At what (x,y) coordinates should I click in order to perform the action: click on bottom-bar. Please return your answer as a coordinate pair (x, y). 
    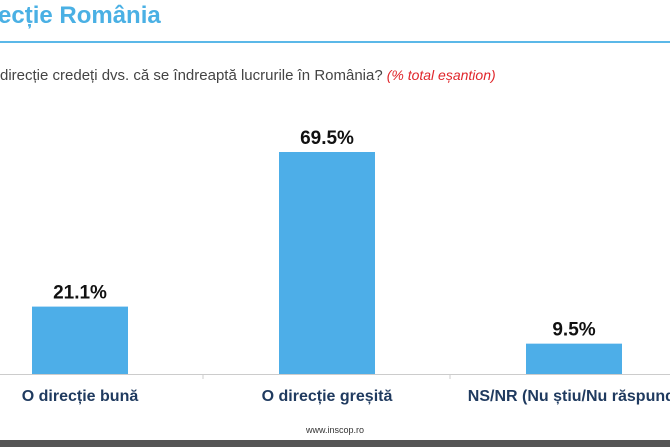
    Looking at the image, I should click on (335, 443).